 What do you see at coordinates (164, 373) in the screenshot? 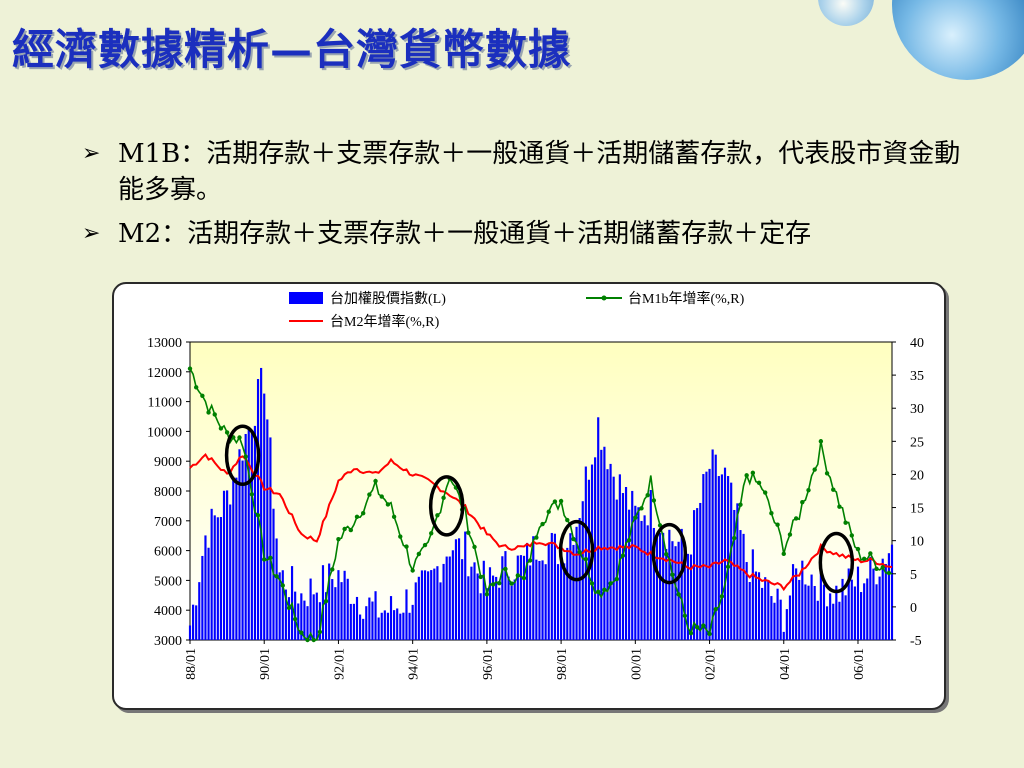
I see `y-left-tick-label: 12000` at bounding box center [164, 373].